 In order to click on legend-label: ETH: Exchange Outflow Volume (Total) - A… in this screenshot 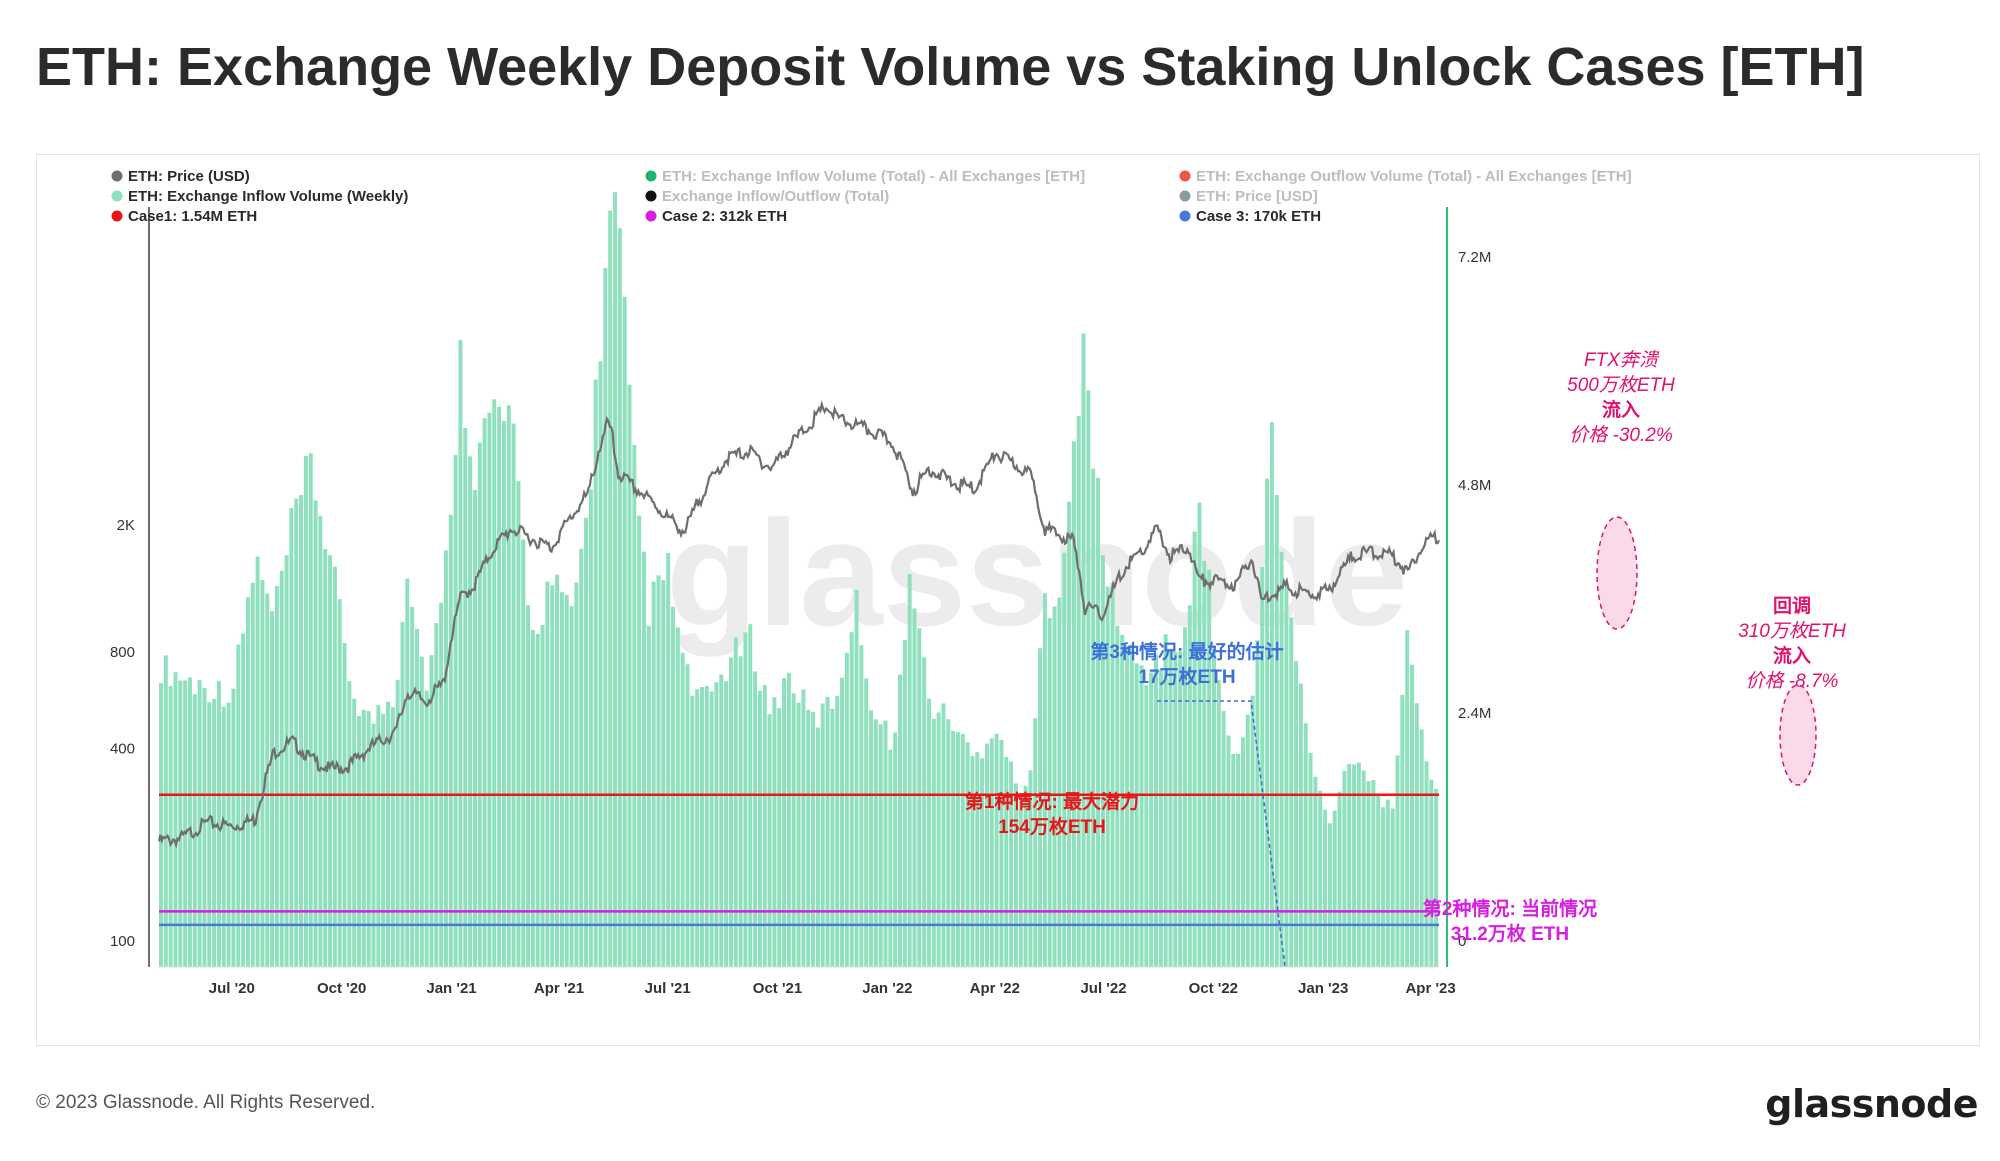, I will do `click(1414, 176)`.